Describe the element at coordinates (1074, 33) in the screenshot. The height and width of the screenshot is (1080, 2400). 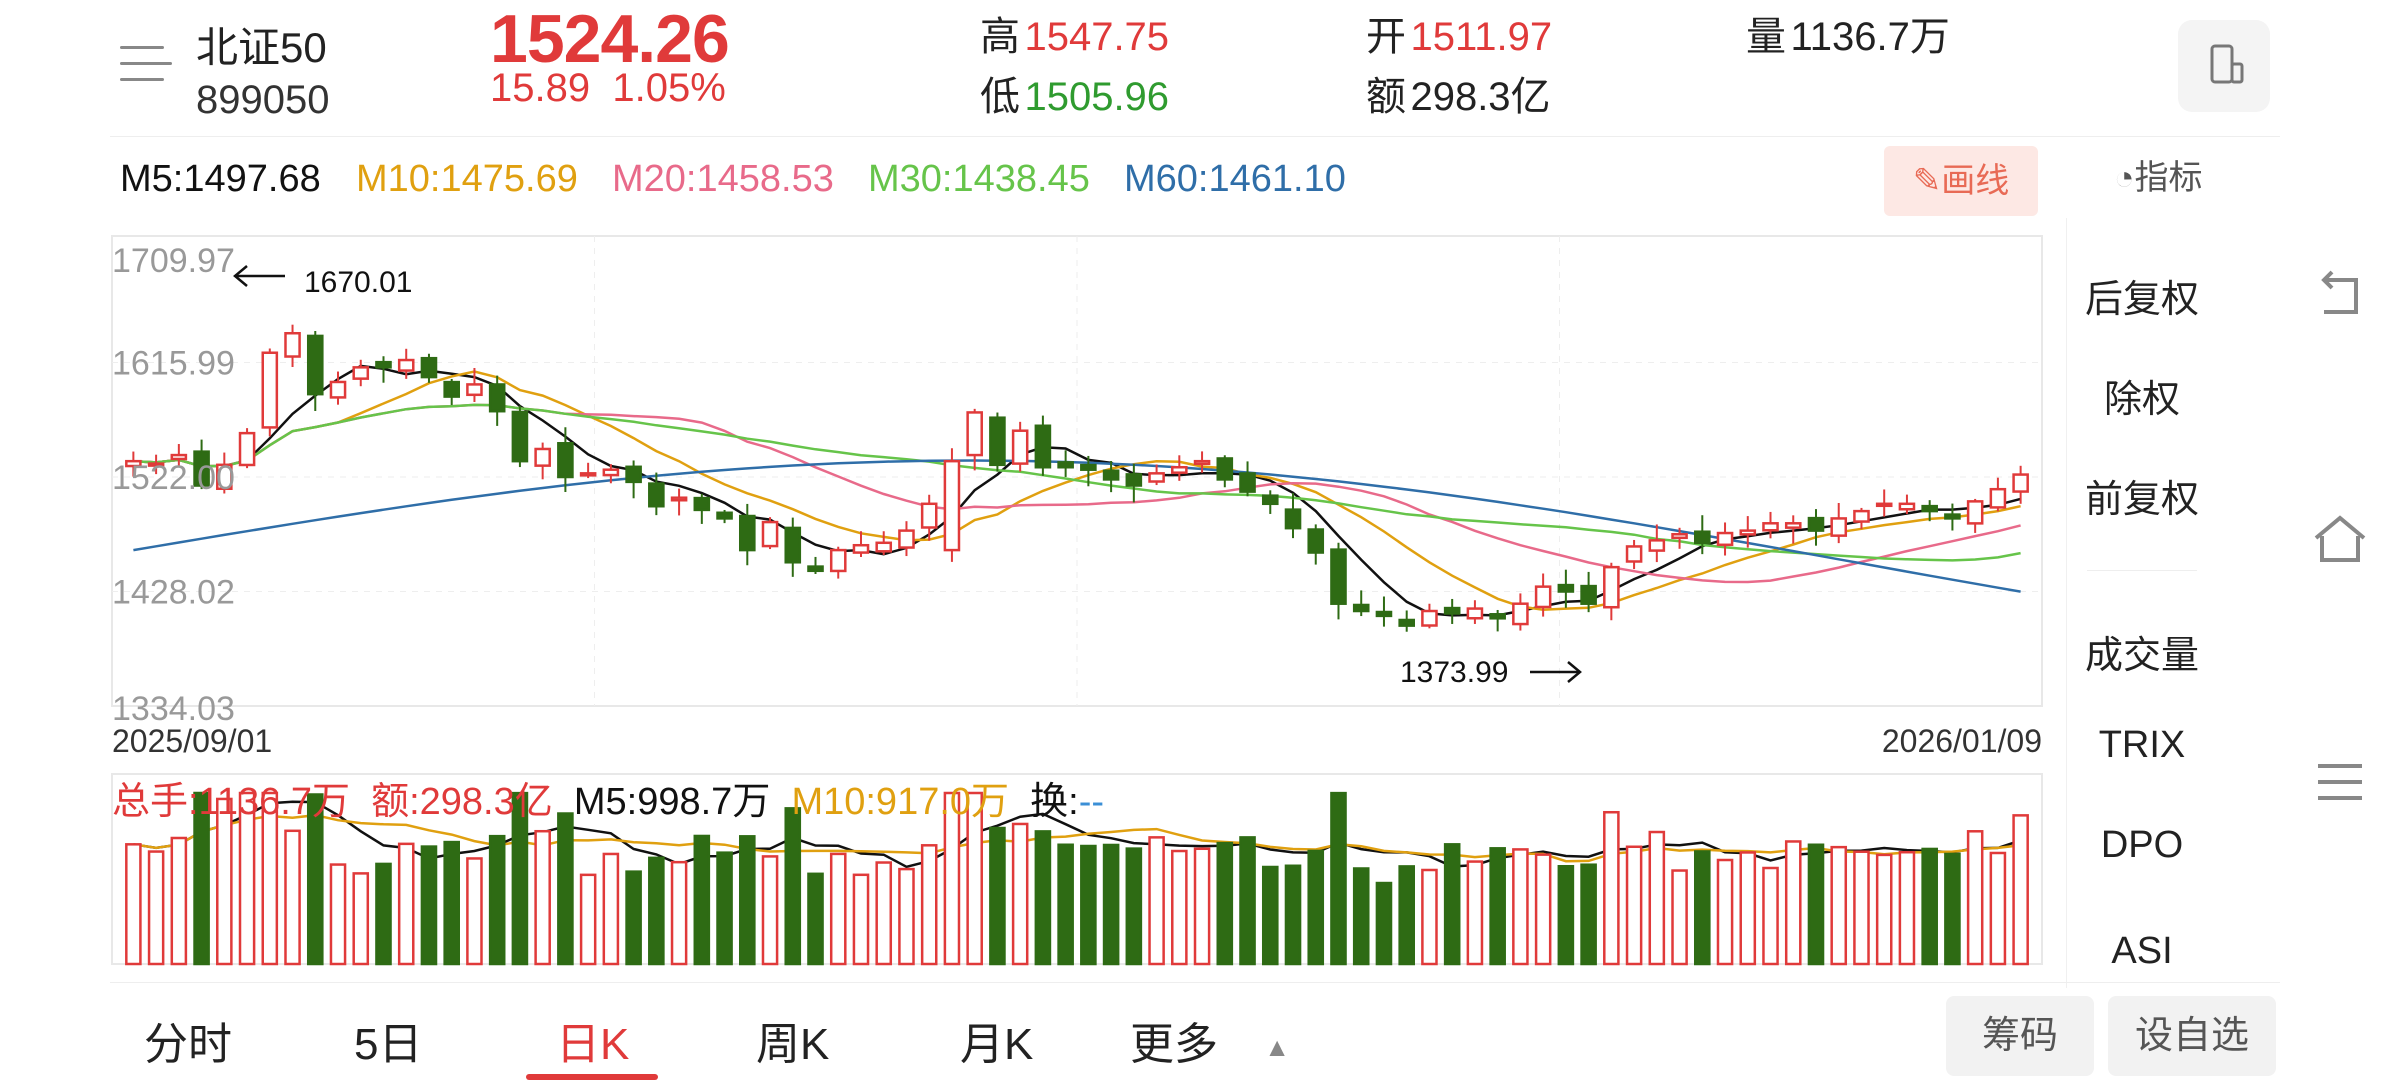
I see `high-stat: 高 1547.75` at that location.